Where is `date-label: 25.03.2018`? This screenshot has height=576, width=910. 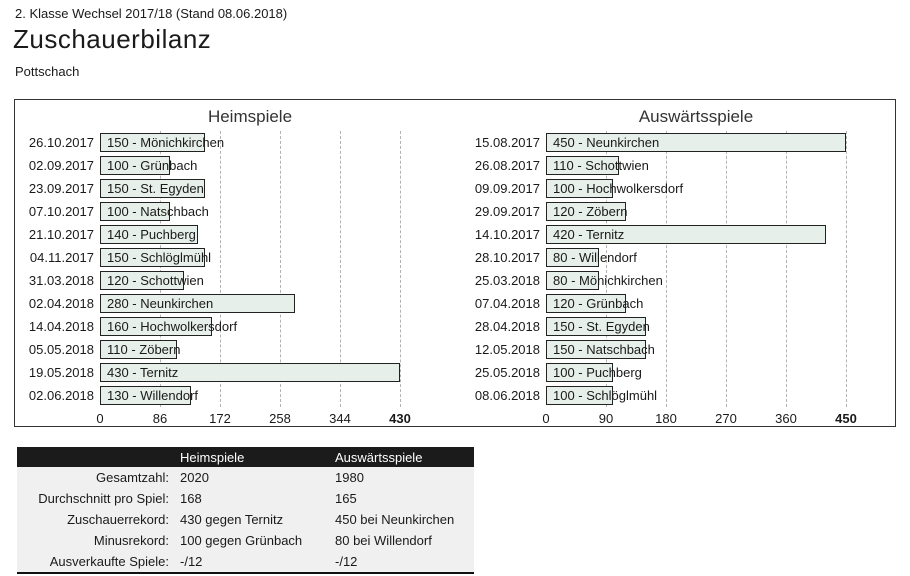 date-label: 25.03.2018 is located at coordinates (507, 280).